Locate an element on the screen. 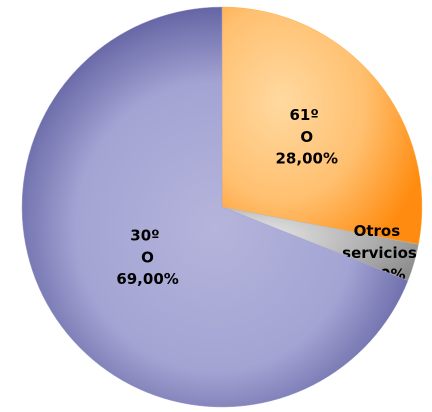  slice-value-label: 28,00% is located at coordinates (307, 158).